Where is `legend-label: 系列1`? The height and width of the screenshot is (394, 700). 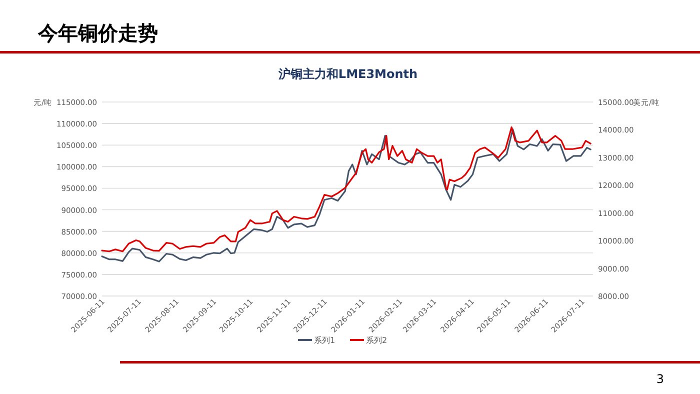 legend-label: 系列1 is located at coordinates (325, 340).